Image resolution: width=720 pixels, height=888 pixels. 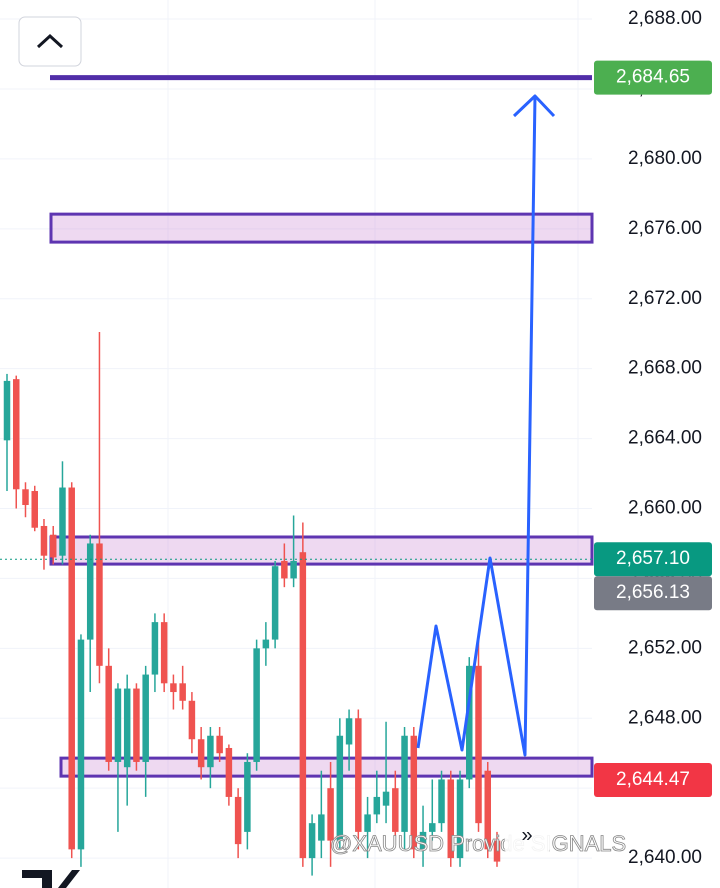 I want to click on watermark: @XAUUSD Provide SIGNALS, so click(x=478, y=843).